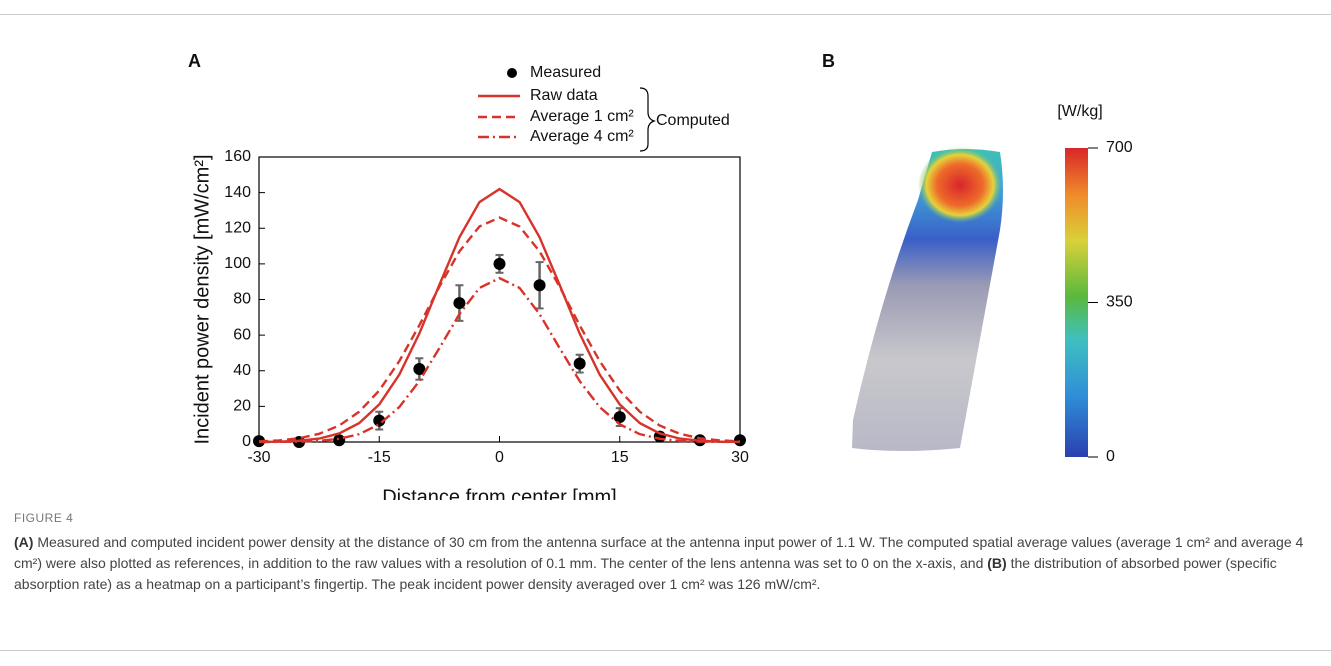 Image resolution: width=1331 pixels, height=666 pixels. Describe the element at coordinates (647, 119) in the screenshot. I see `legend-brace` at that location.